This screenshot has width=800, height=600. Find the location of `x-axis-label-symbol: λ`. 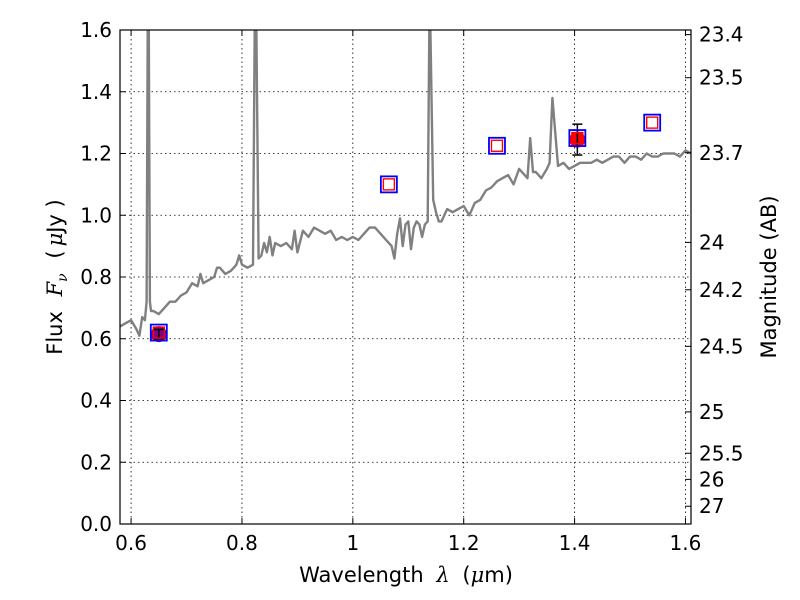

x-axis-label-symbol: λ is located at coordinates (442, 575).